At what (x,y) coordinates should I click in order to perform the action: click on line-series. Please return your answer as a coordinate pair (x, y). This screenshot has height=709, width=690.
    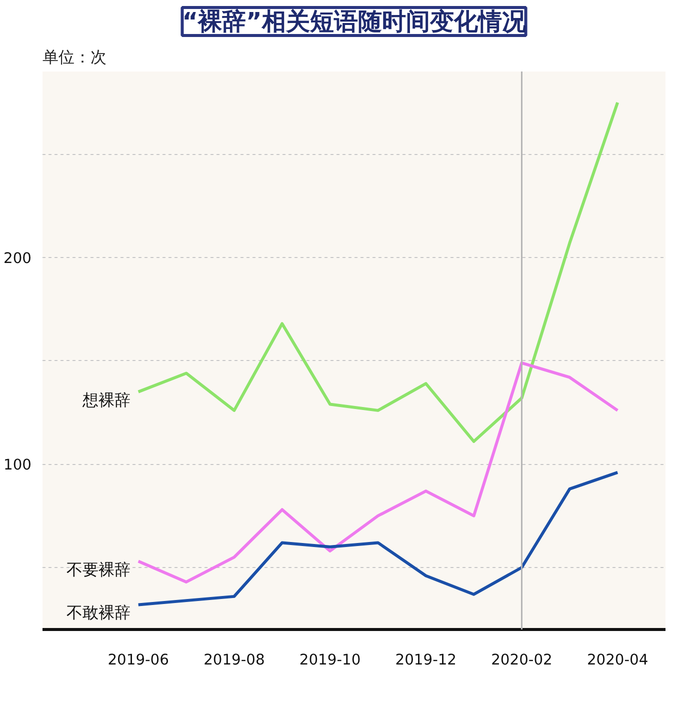
    Looking at the image, I should click on (378, 538).